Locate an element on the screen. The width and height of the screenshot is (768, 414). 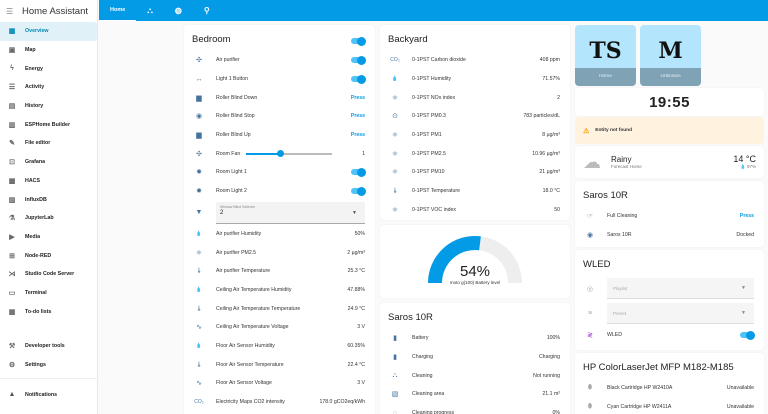
blind-down-icon: ▆ is located at coordinates (199, 98).